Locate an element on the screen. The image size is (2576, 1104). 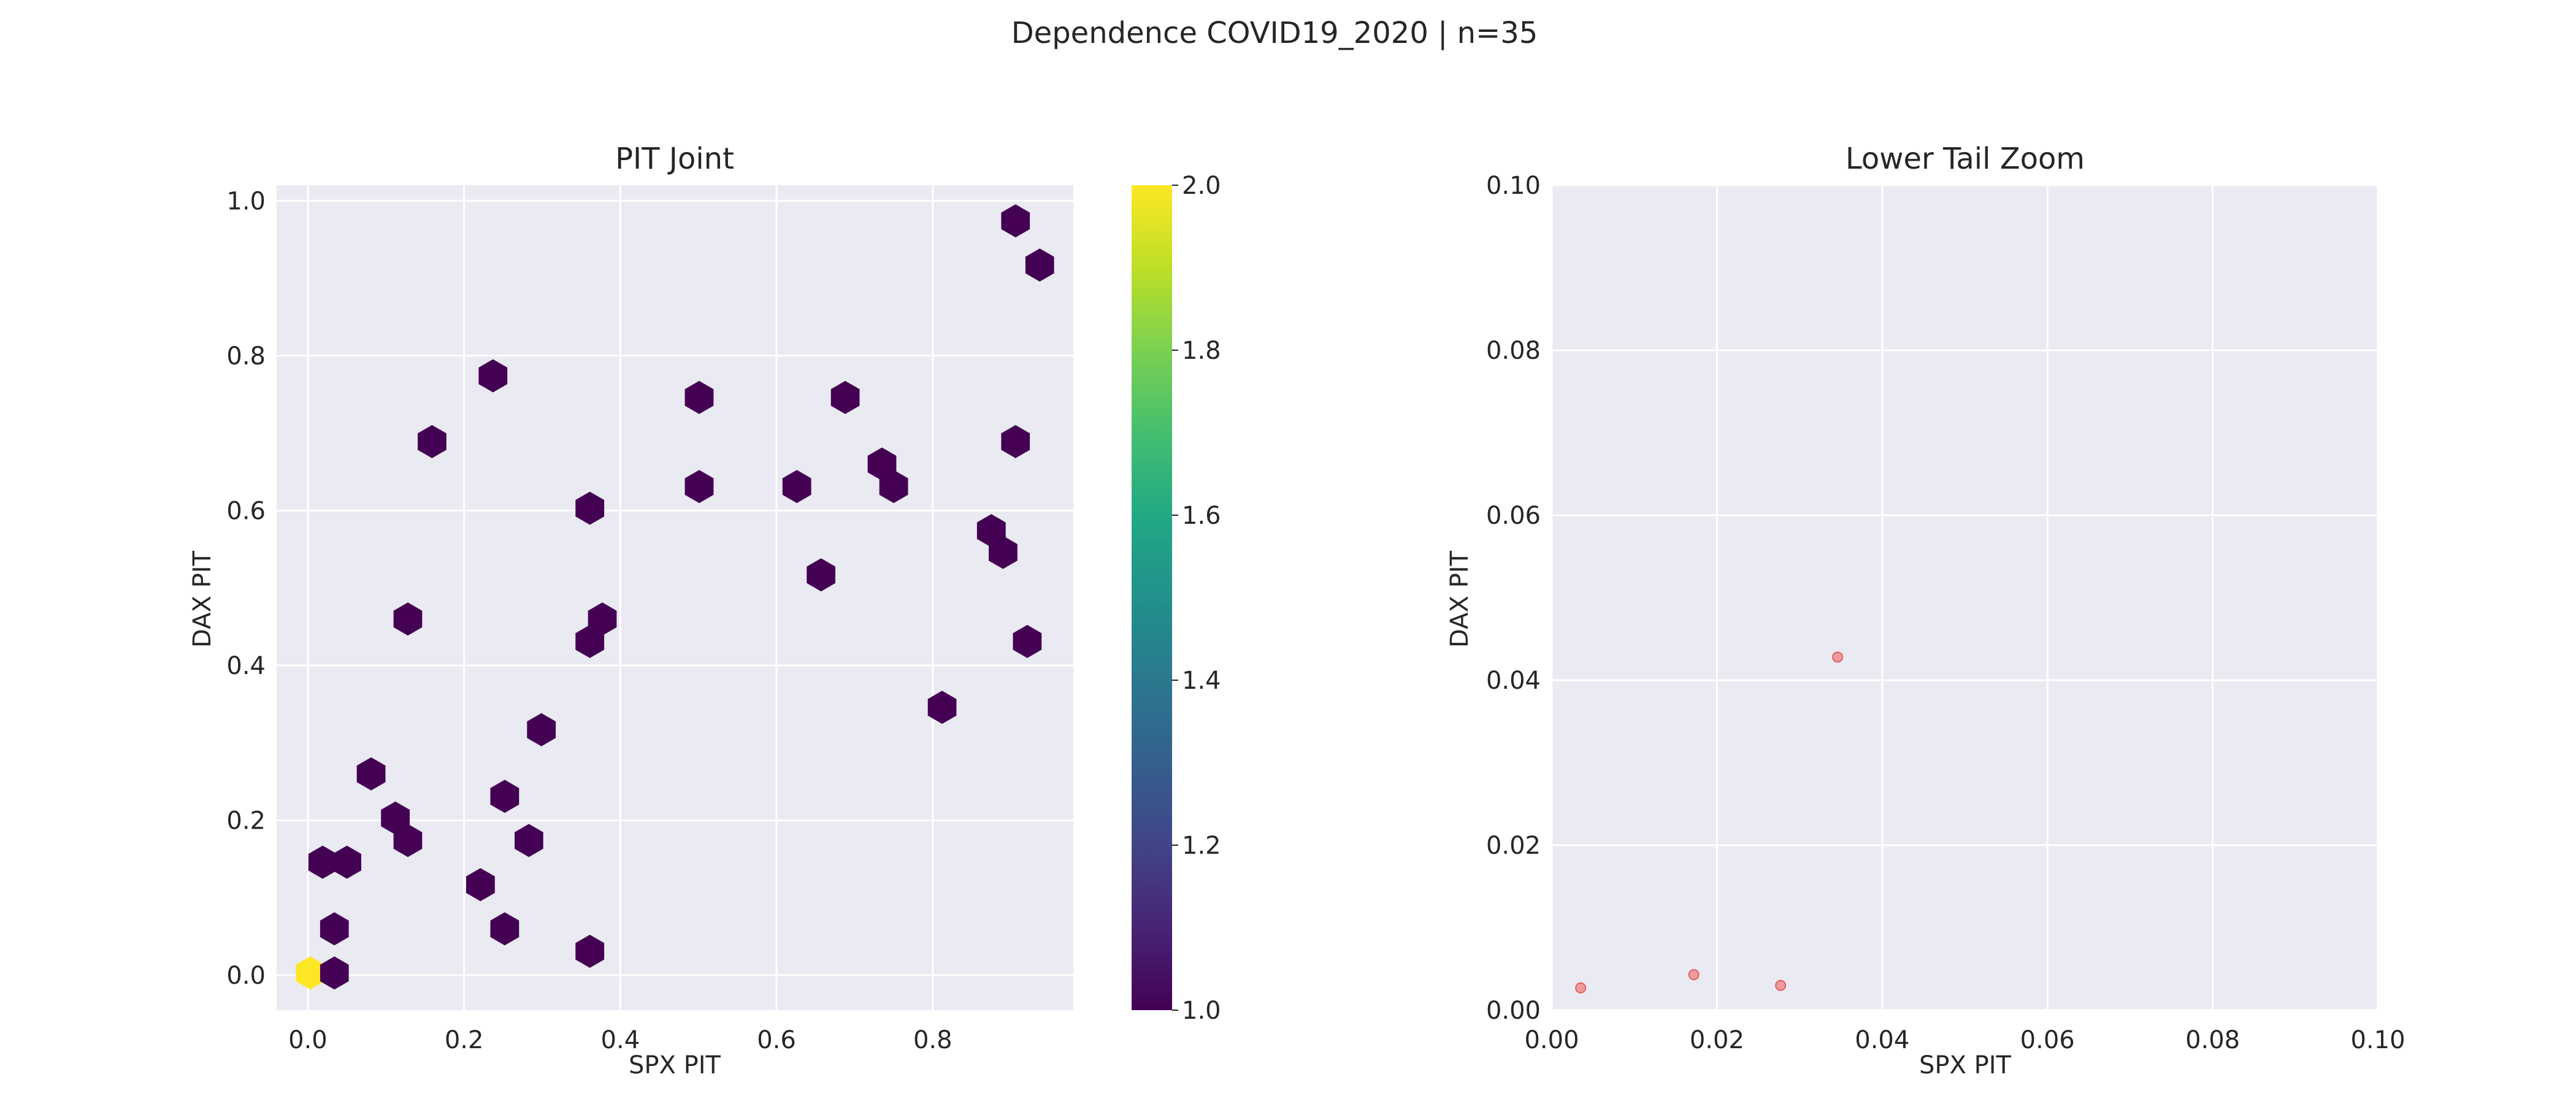
colorbar-tick-label: 2.0 is located at coordinates (1201, 186).